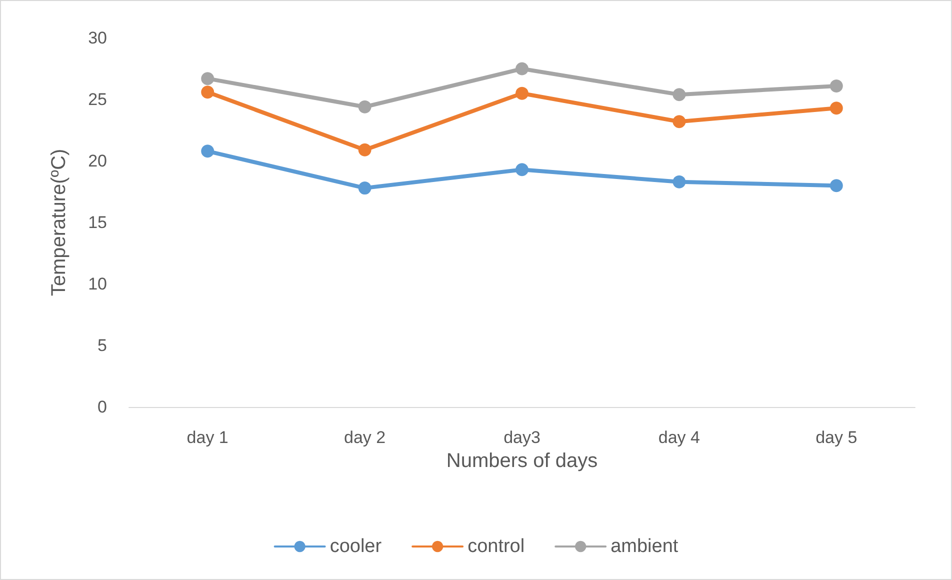 The width and height of the screenshot is (952, 580). Describe the element at coordinates (59, 222) in the screenshot. I see `y-axis-title: Temperature(ºC)` at that location.